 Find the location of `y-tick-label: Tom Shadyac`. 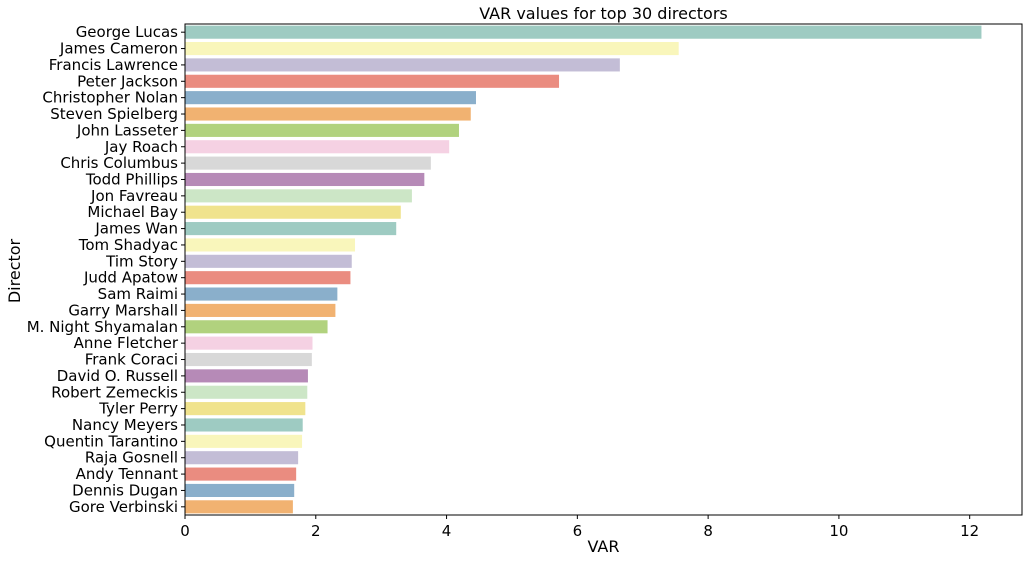

y-tick-label: Tom Shadyac is located at coordinates (128, 245).